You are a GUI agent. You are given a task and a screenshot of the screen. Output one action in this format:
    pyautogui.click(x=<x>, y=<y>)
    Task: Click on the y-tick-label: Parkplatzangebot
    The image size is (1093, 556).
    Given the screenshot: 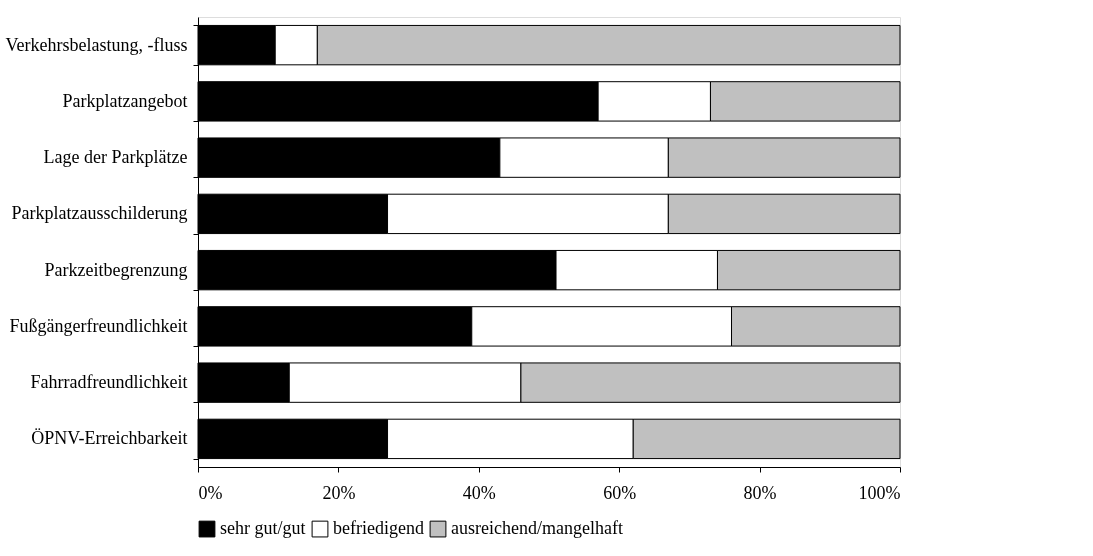 What is the action you would take?
    pyautogui.click(x=125, y=100)
    